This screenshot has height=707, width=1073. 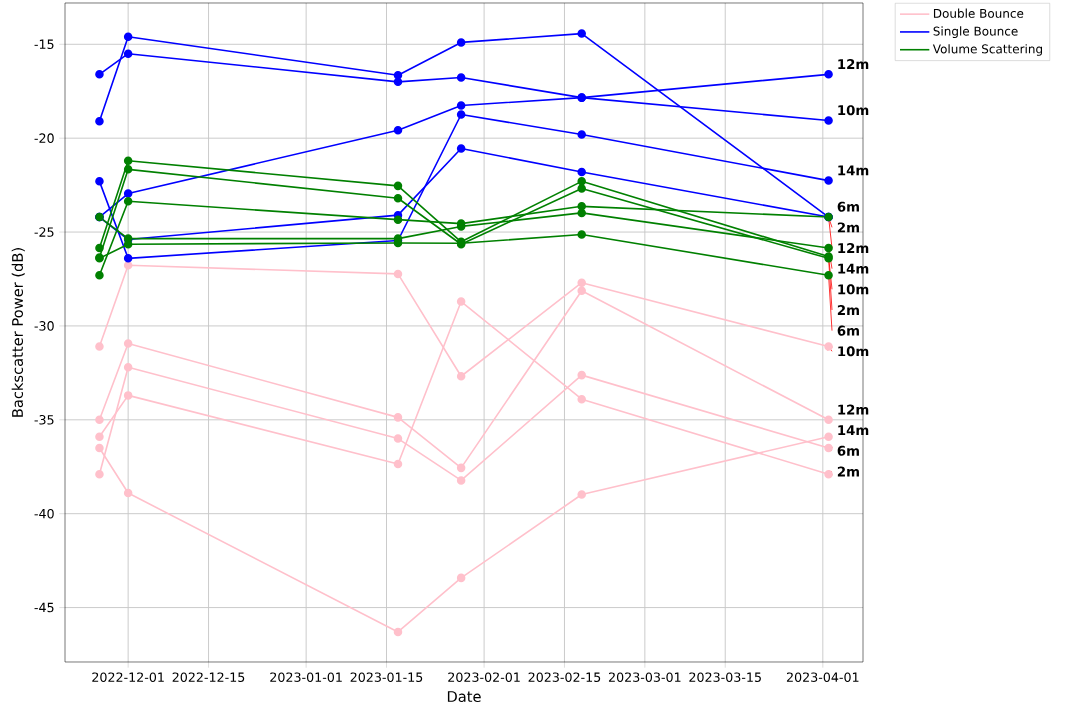 What do you see at coordinates (564, 677) in the screenshot?
I see `x-tick-label: 2023-02-15` at bounding box center [564, 677].